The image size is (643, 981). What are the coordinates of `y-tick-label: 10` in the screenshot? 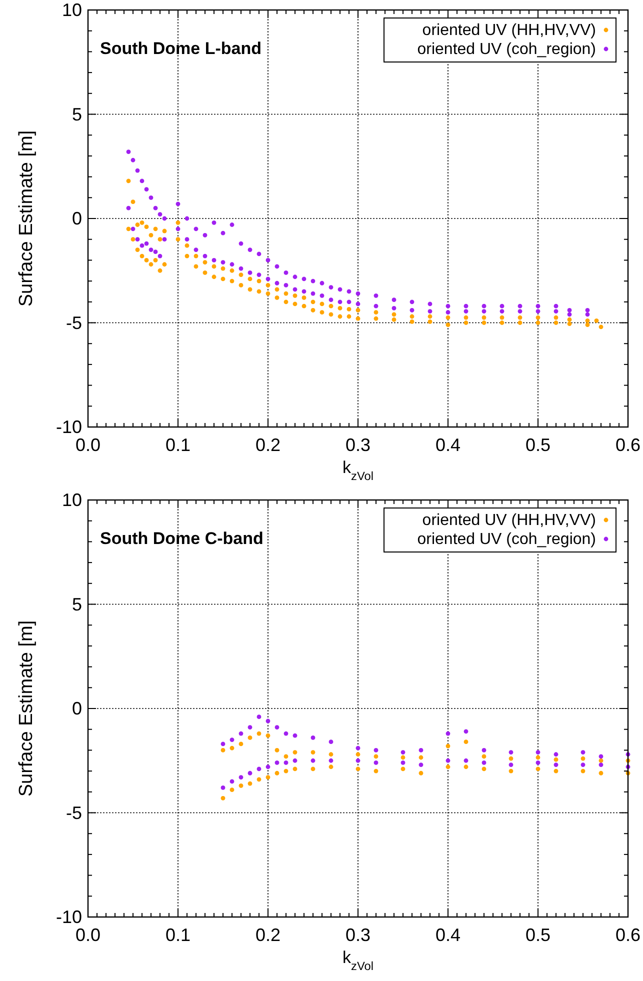 It's located at (72, 500).